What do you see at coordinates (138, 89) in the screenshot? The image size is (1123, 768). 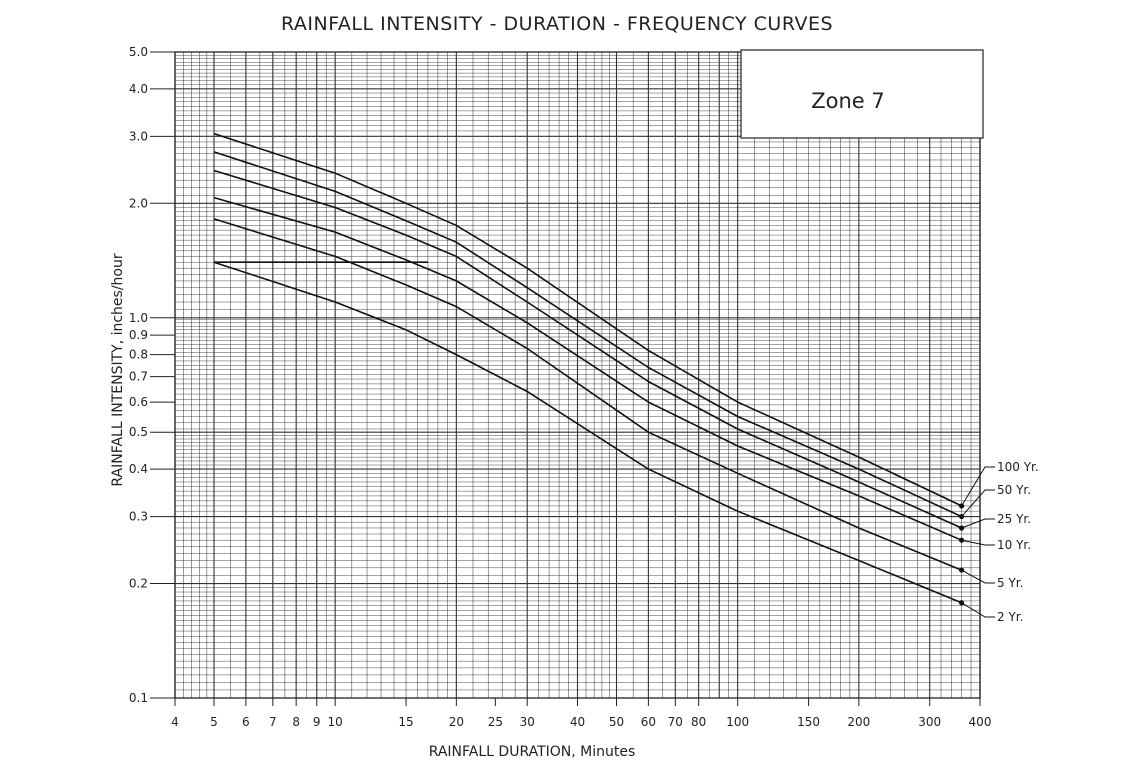 I see `y-tick-label: 4.0` at bounding box center [138, 89].